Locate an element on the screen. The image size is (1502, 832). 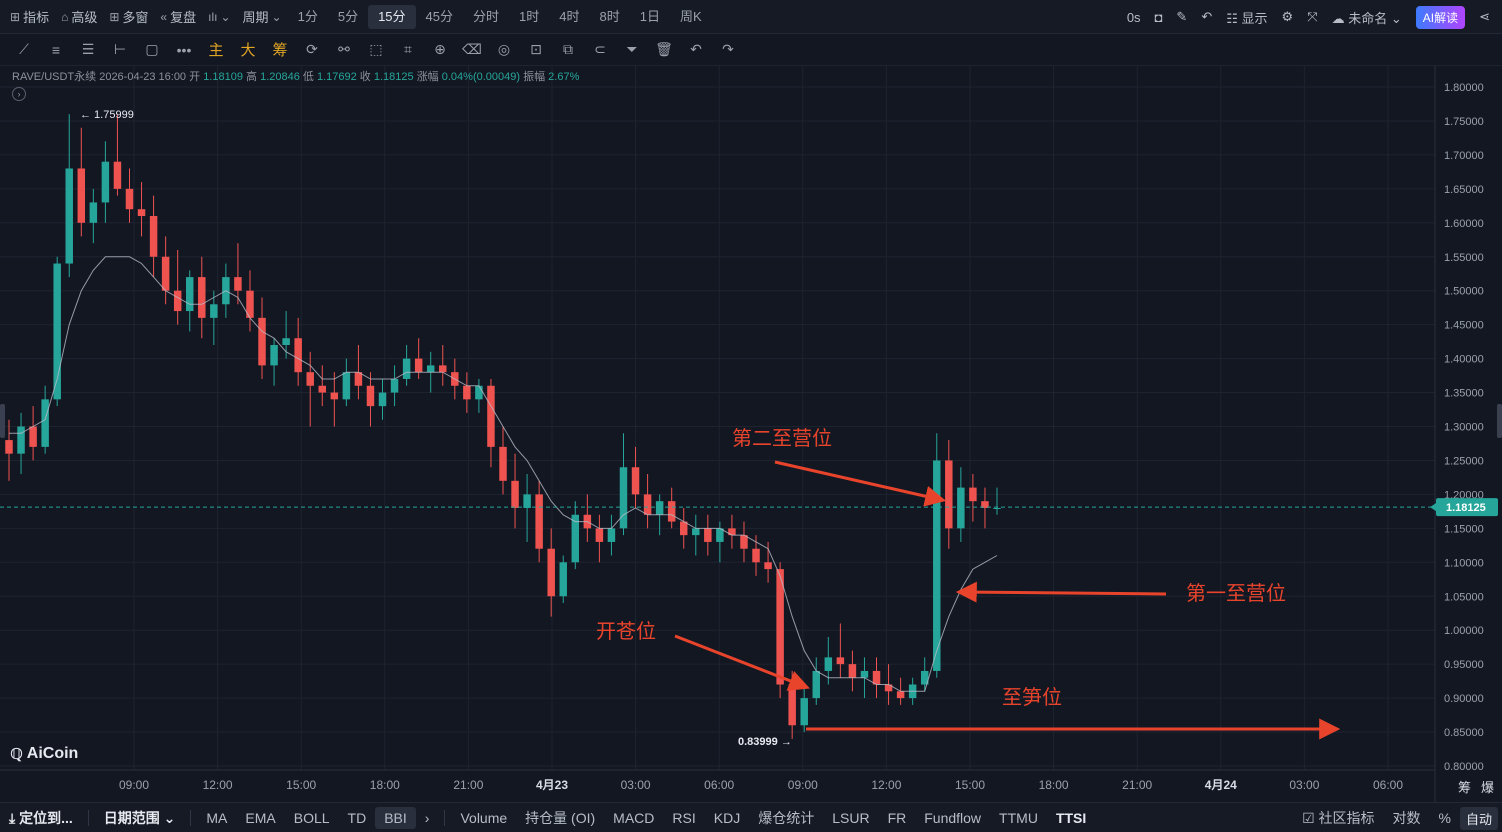
time-tick-label: 21:00 is located at coordinates (1137, 785).